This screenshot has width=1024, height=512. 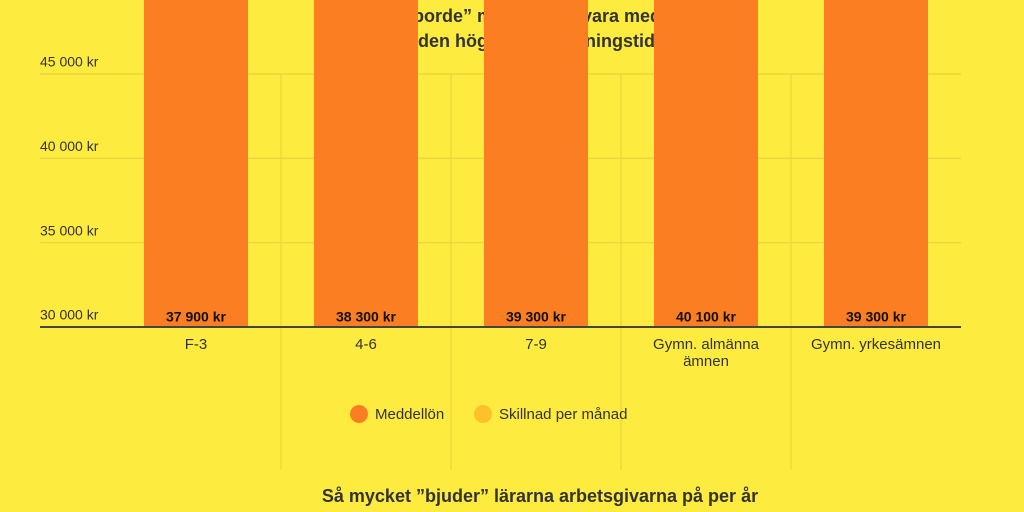 I want to click on y-tick-label: 40 000 kr, so click(x=69, y=146).